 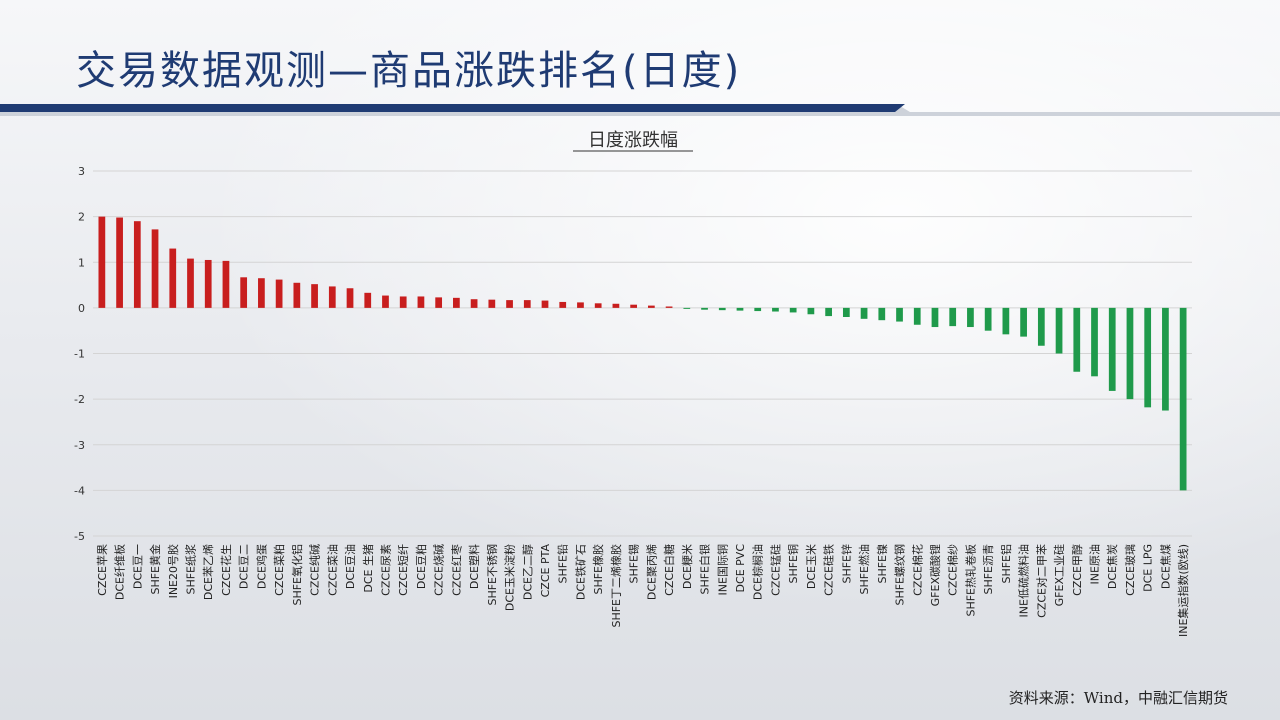 What do you see at coordinates (1183, 590) in the screenshot?
I see `x-tick-label: INE集运指数(欧线)` at bounding box center [1183, 590].